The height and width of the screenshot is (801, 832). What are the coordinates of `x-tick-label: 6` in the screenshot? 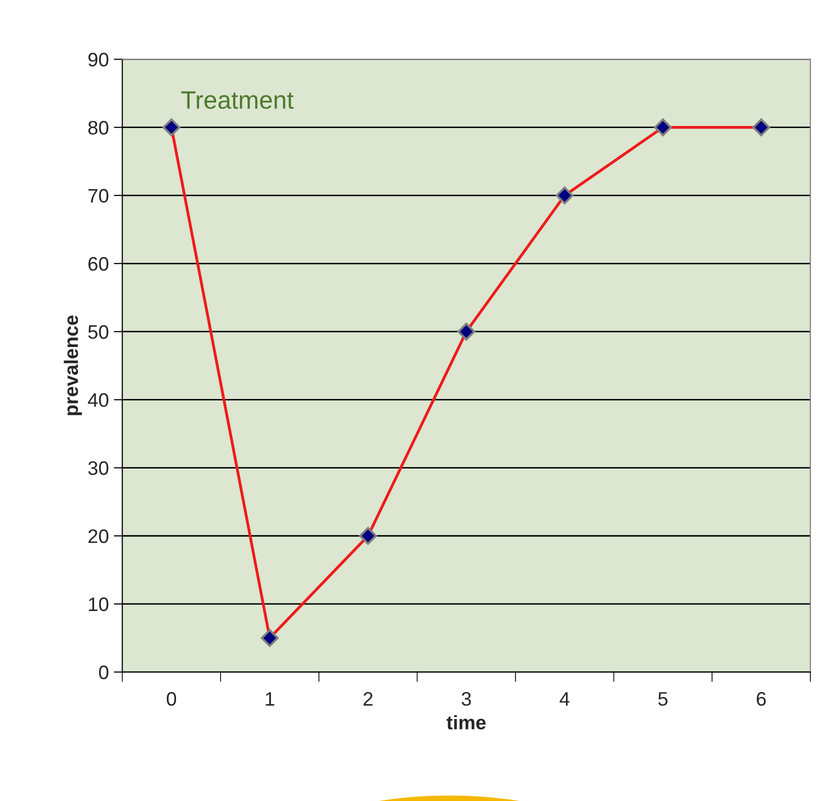 It's located at (761, 699).